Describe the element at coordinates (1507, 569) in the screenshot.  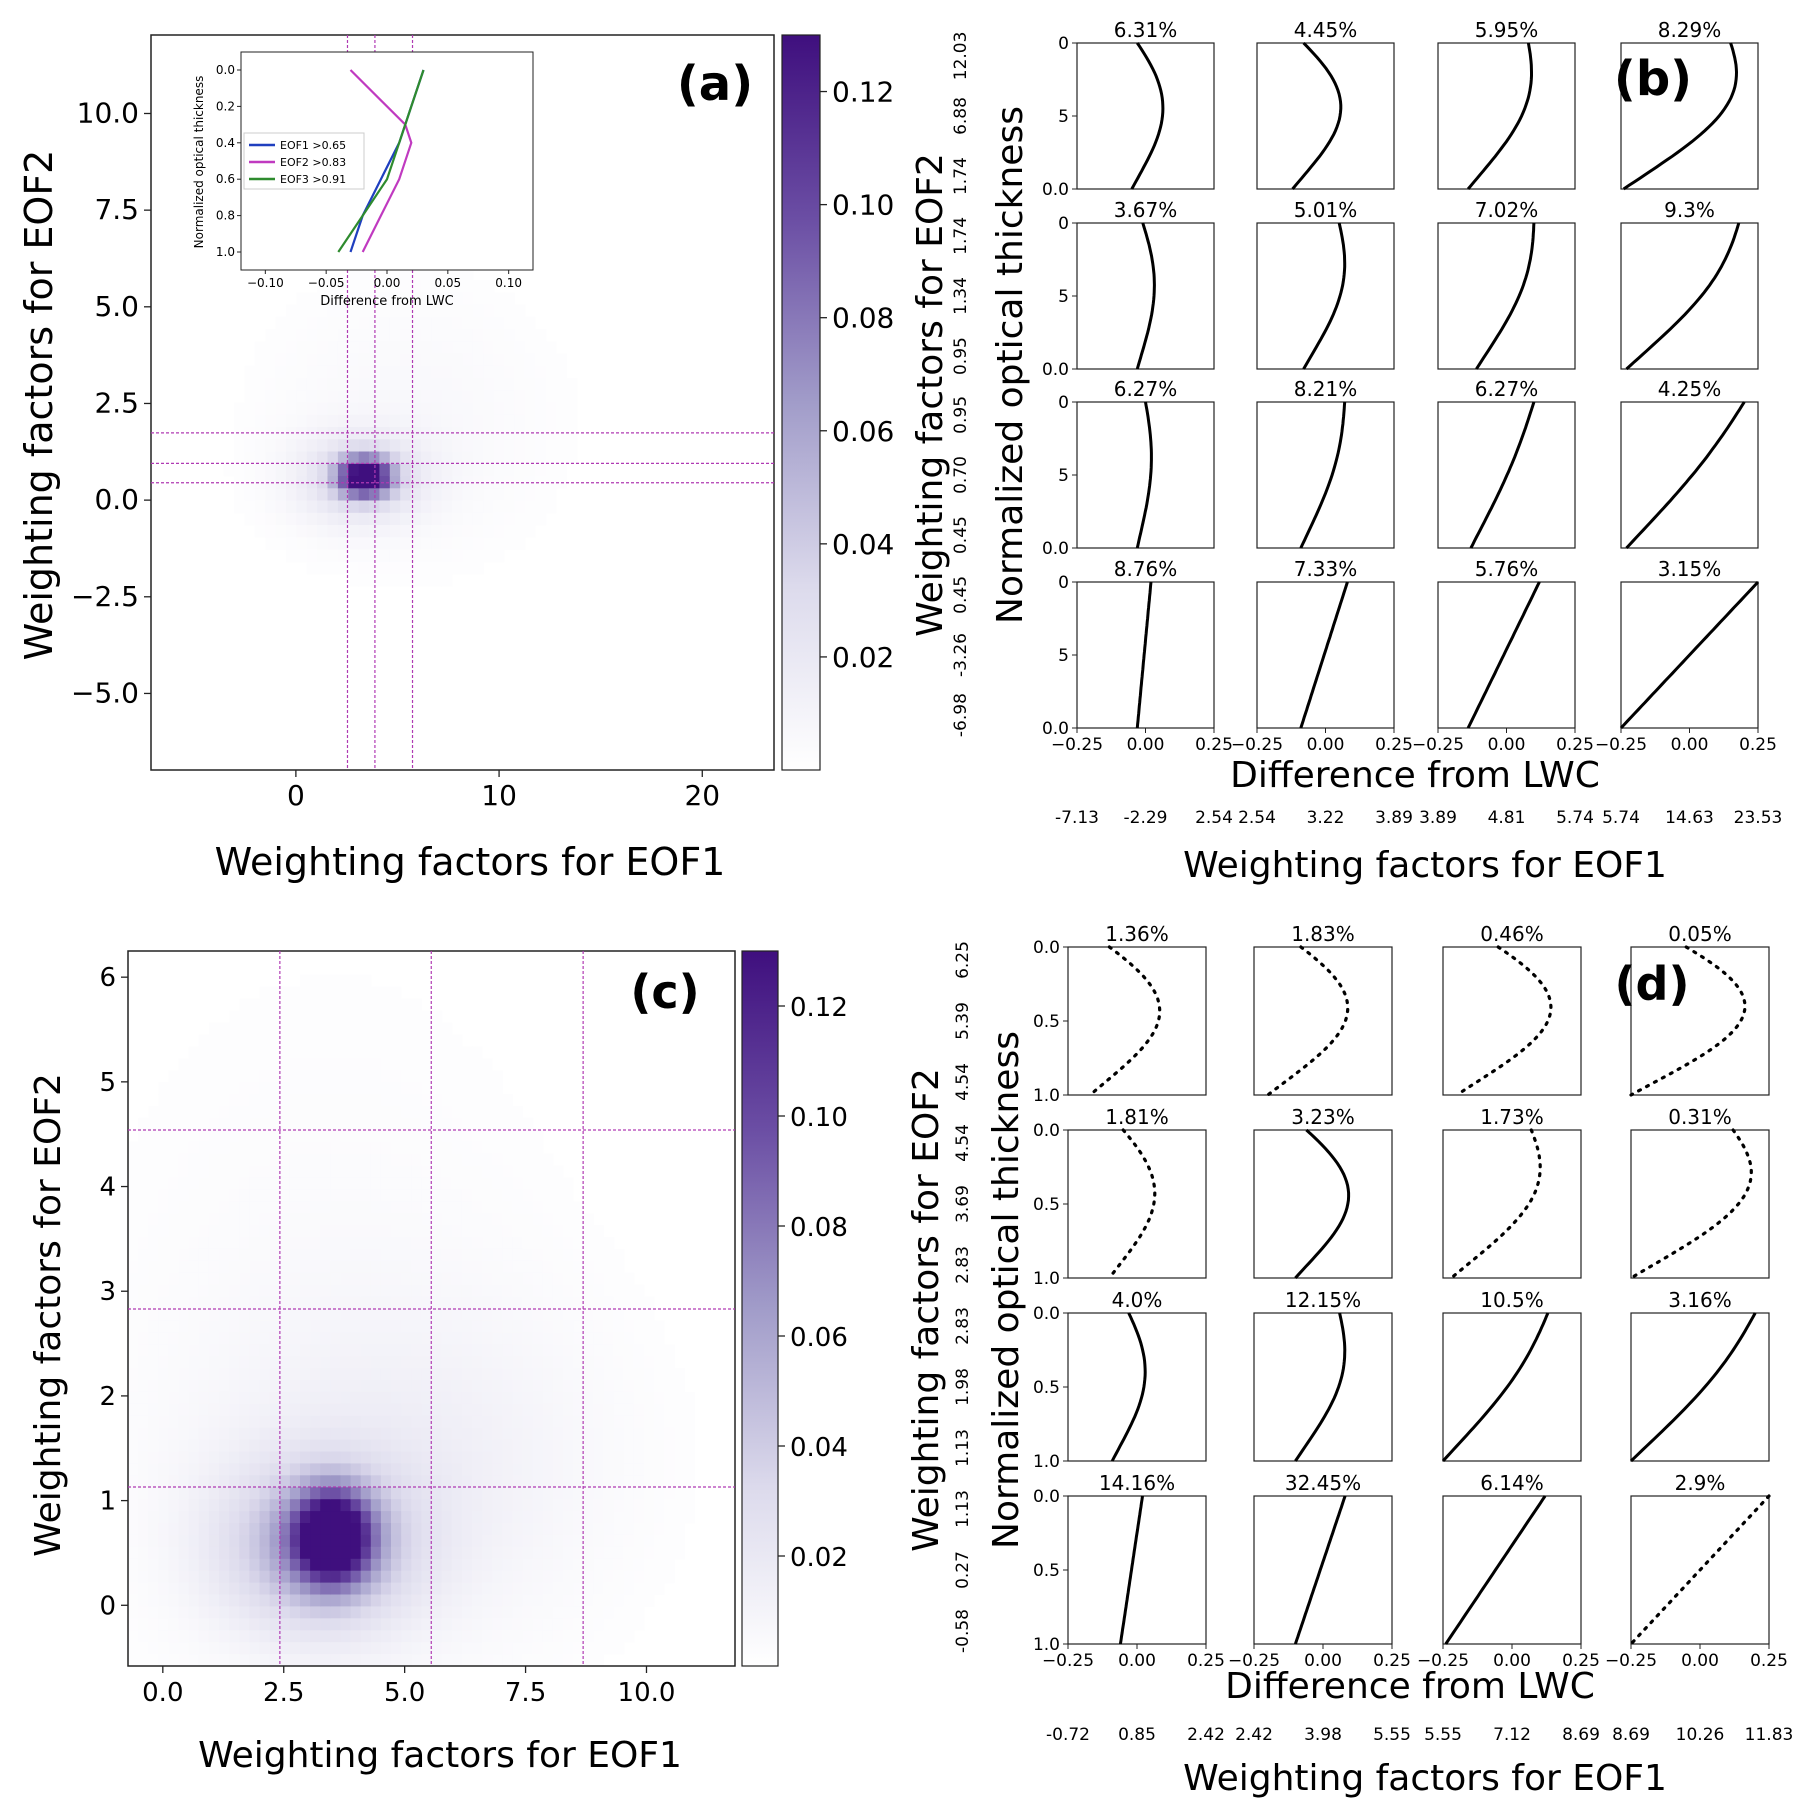
I see `subplot-percent: 5.76%` at that location.